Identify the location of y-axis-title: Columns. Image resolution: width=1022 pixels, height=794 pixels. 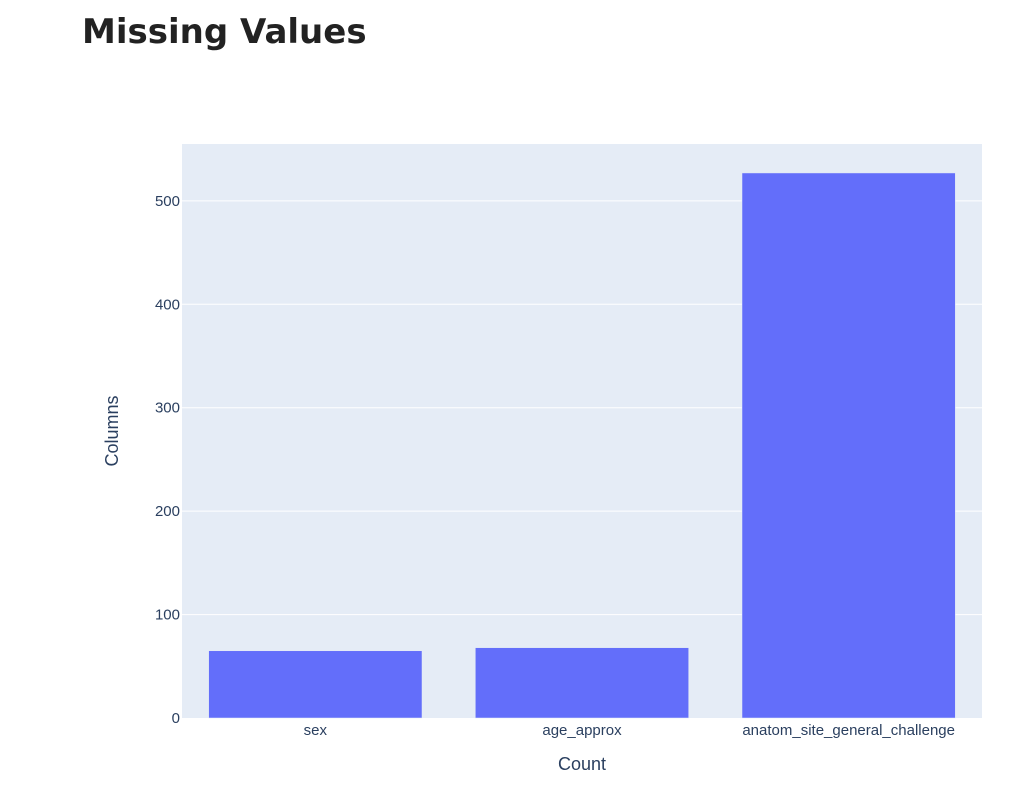
(112, 430).